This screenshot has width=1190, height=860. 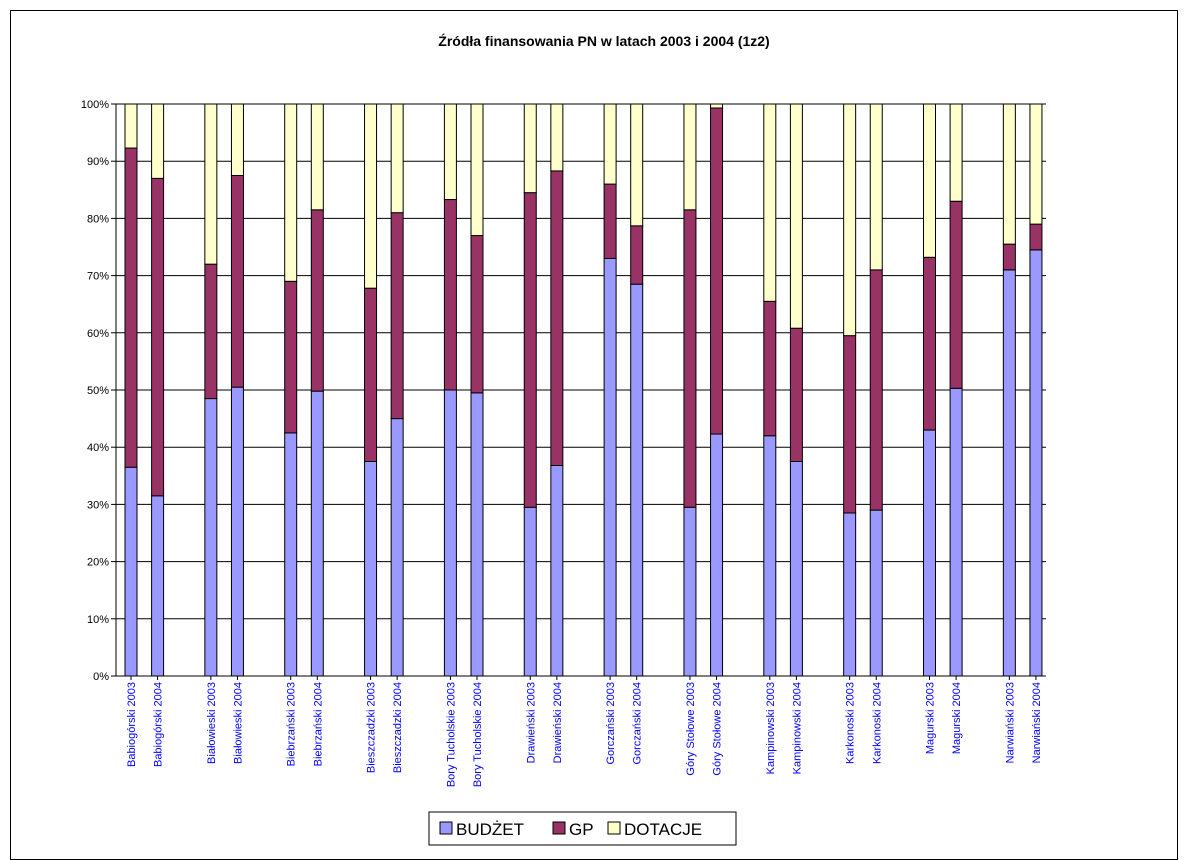 What do you see at coordinates (558, 722) in the screenshot?
I see `x-tick-label: Drawieński 2004` at bounding box center [558, 722].